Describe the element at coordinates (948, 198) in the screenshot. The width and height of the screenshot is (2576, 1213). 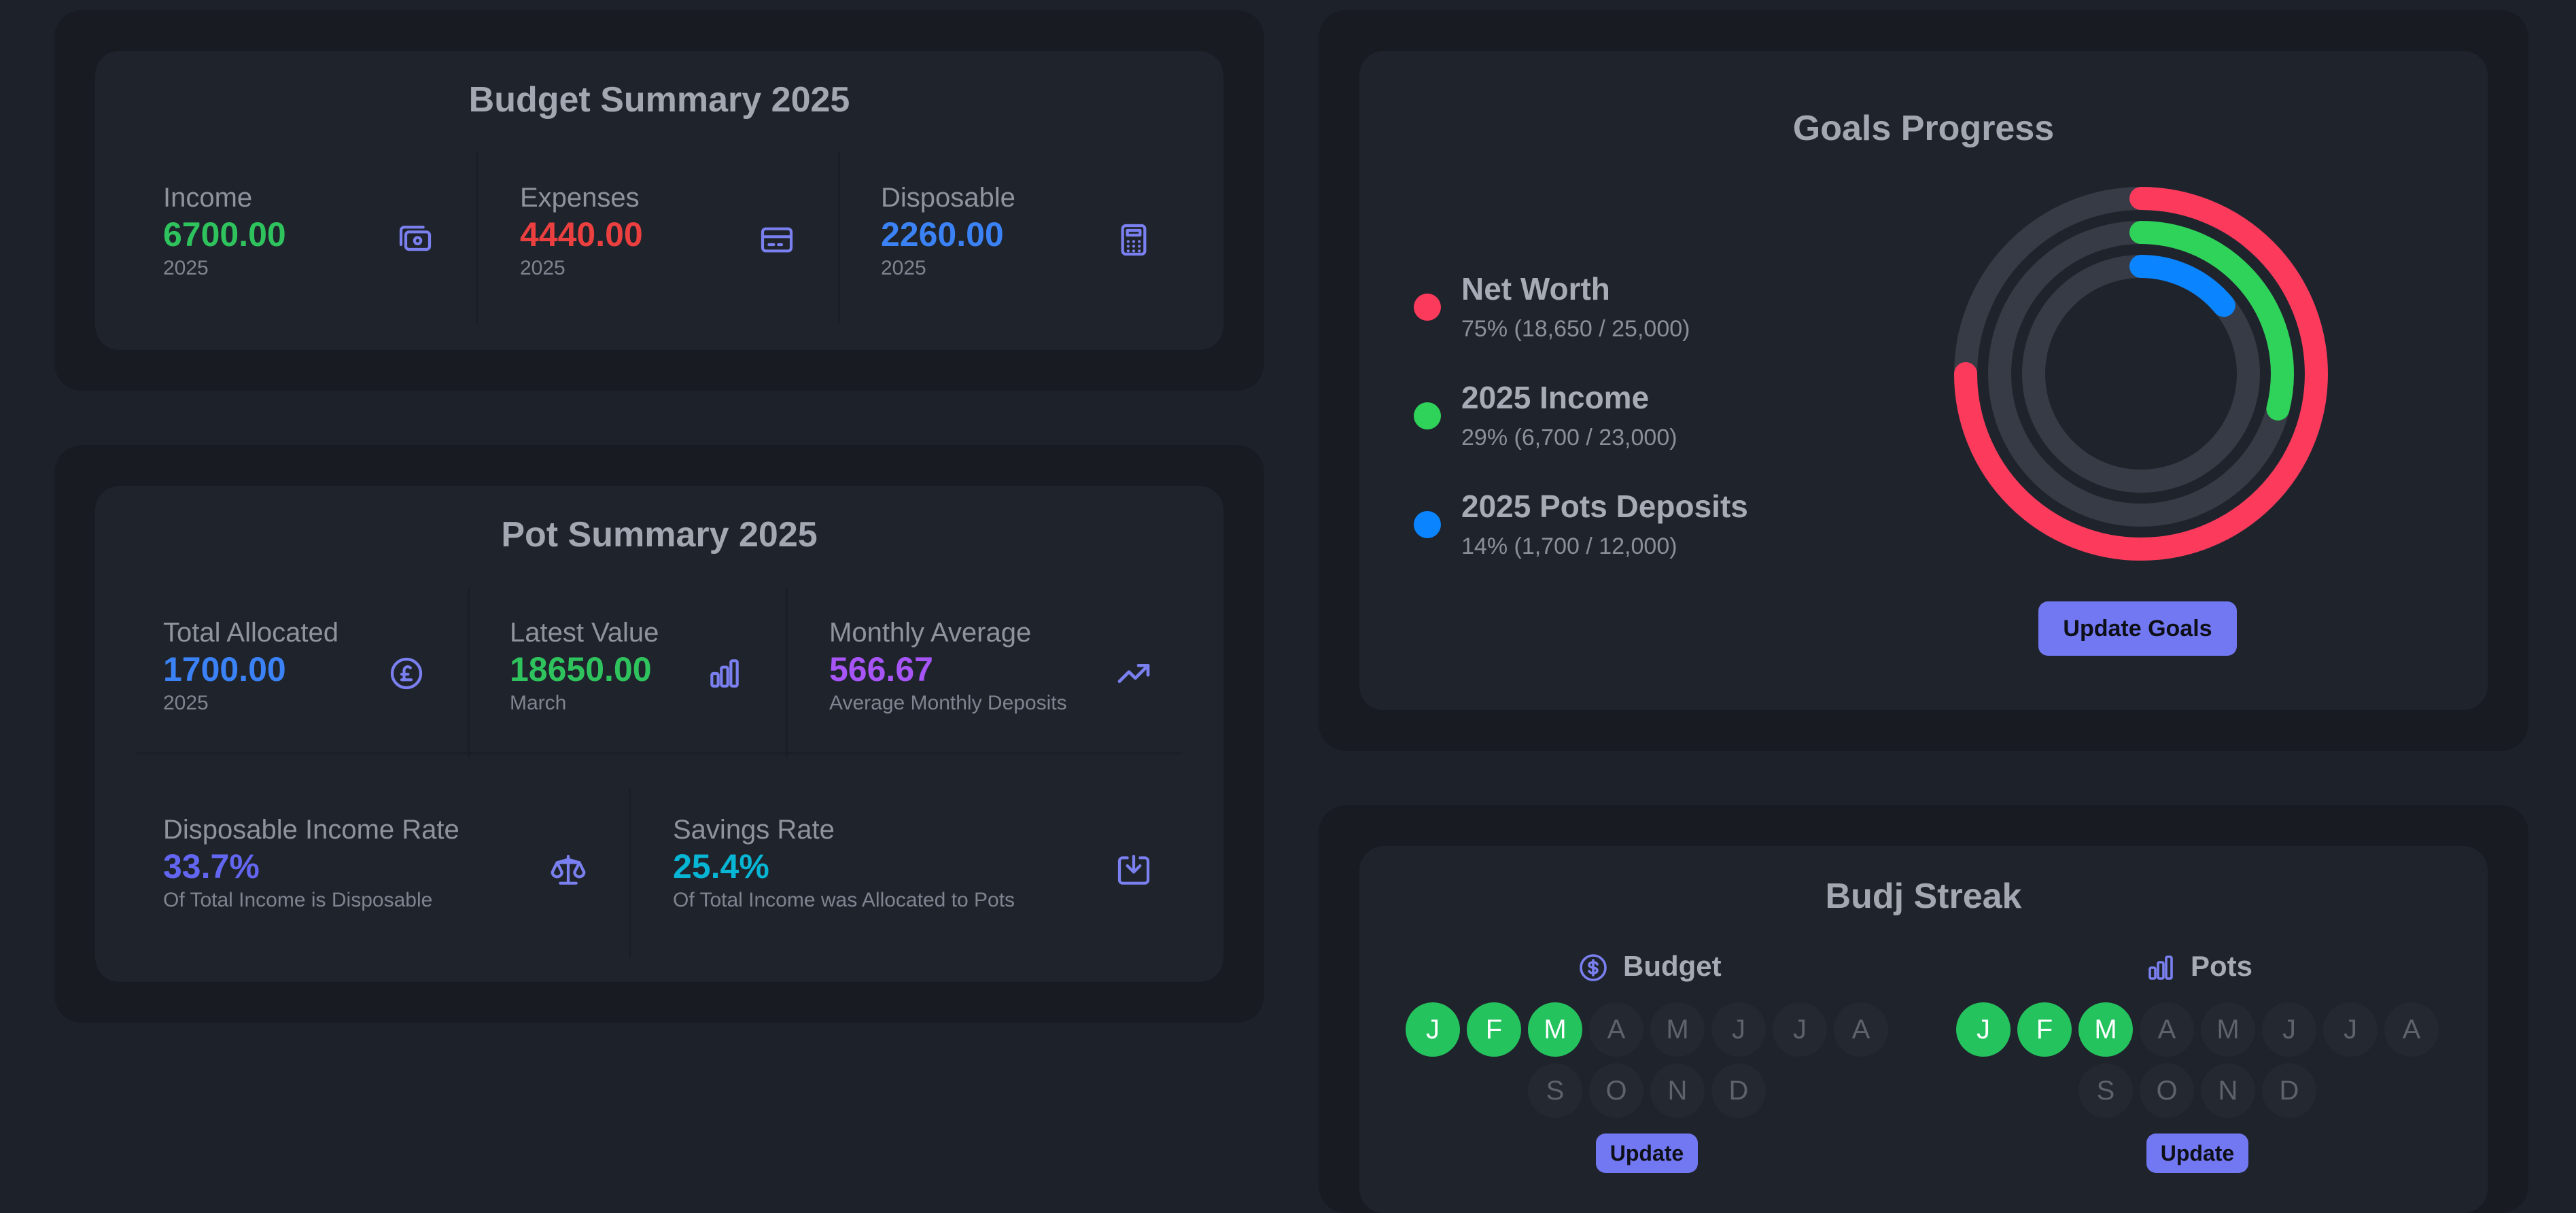
I see `disposable-label: Disposable` at that location.